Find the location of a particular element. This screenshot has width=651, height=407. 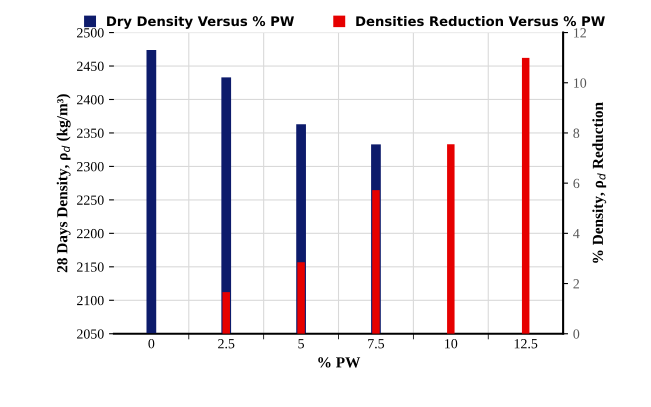

y2-tick-label: 10 is located at coordinates (580, 83).